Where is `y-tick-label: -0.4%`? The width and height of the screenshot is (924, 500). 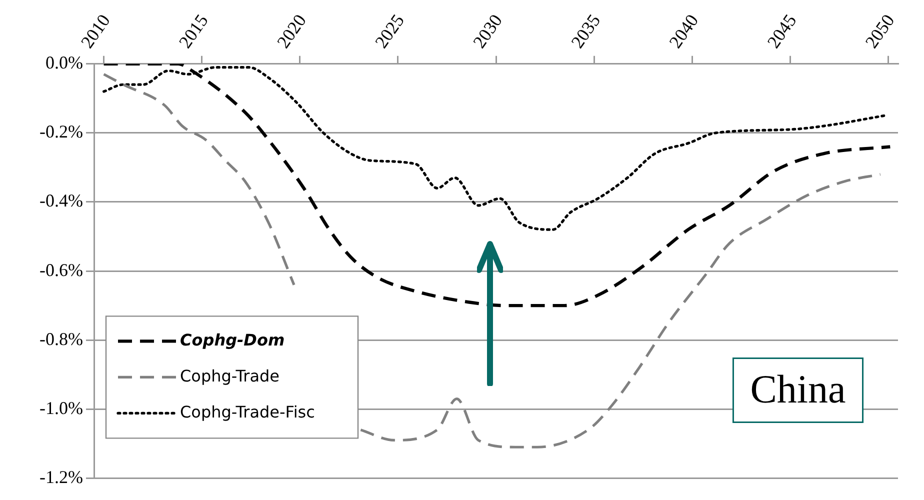
y-tick-label: -0.4% is located at coordinates (61, 200).